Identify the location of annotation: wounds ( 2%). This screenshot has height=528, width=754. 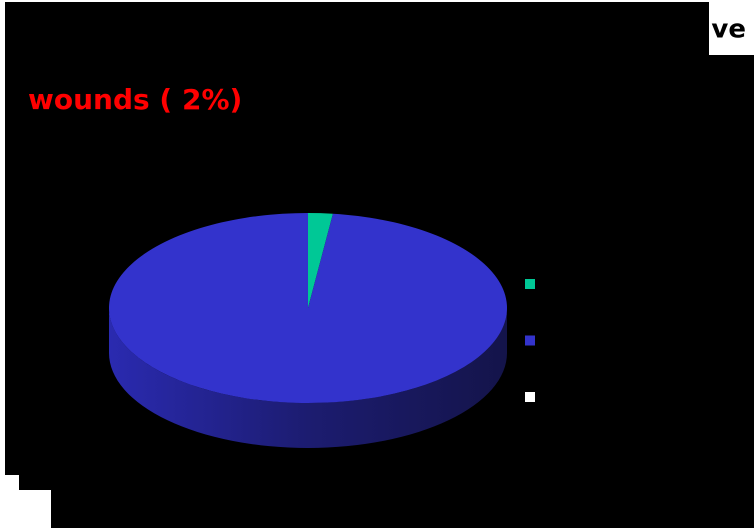
(135, 99).